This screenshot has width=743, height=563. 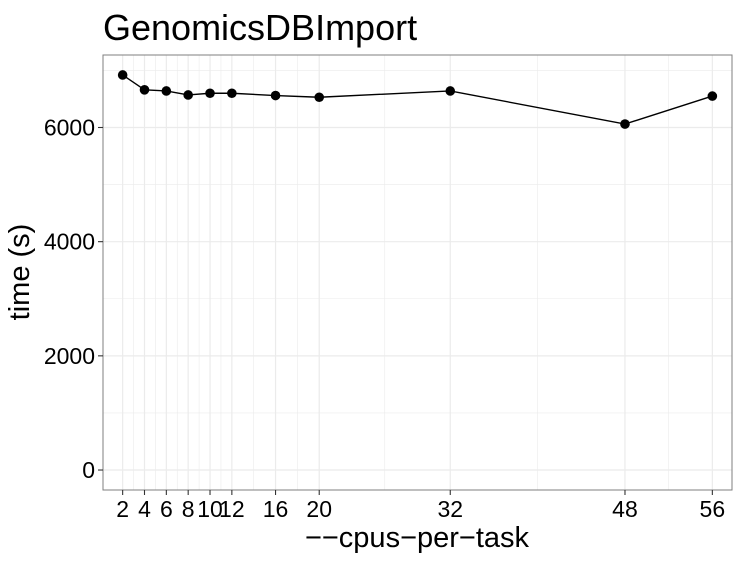 I want to click on x-tick-label: 4, so click(x=144, y=509).